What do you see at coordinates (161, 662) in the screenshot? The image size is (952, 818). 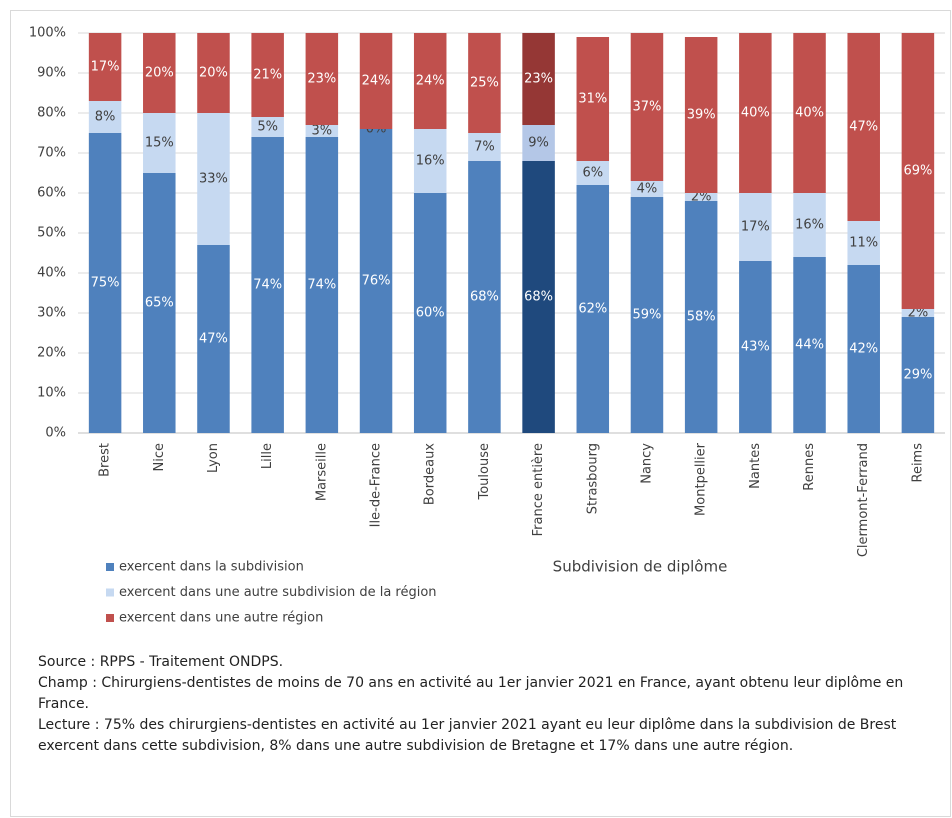 I see `note: Source : RPPS - Traitement ONDPS.` at bounding box center [161, 662].